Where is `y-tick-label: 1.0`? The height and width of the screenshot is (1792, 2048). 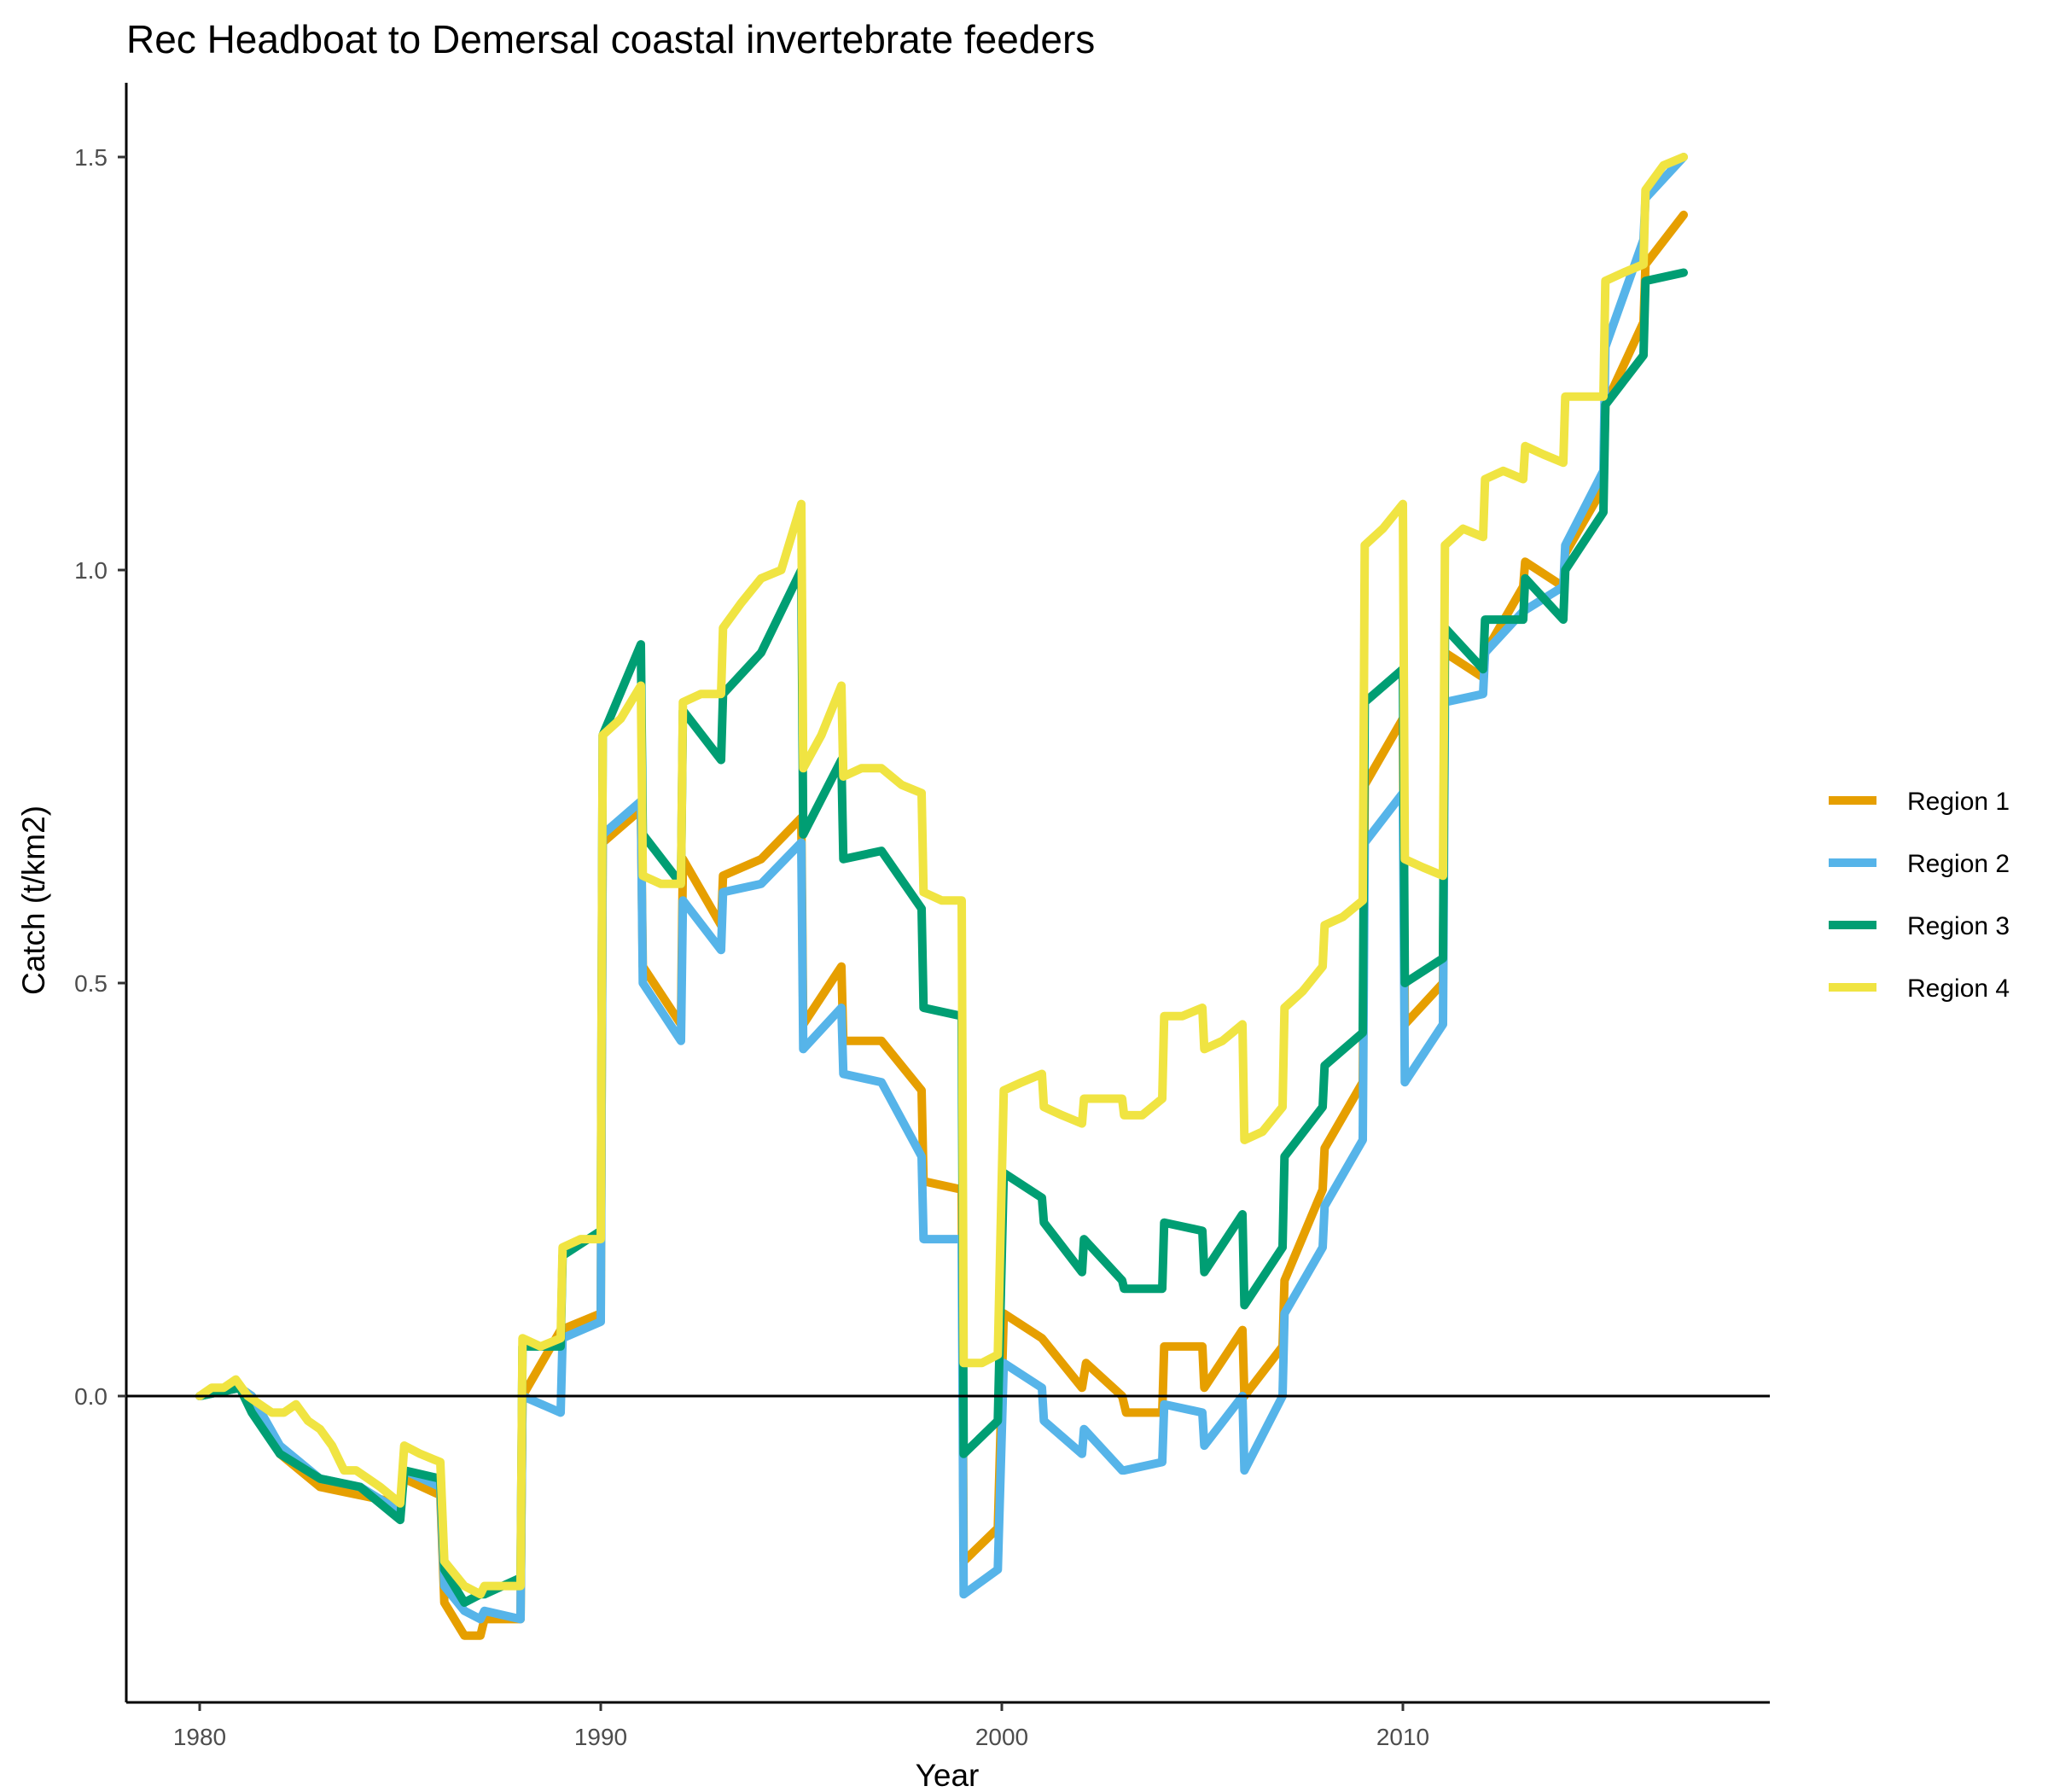
y-tick-label: 1.0 is located at coordinates (91, 570).